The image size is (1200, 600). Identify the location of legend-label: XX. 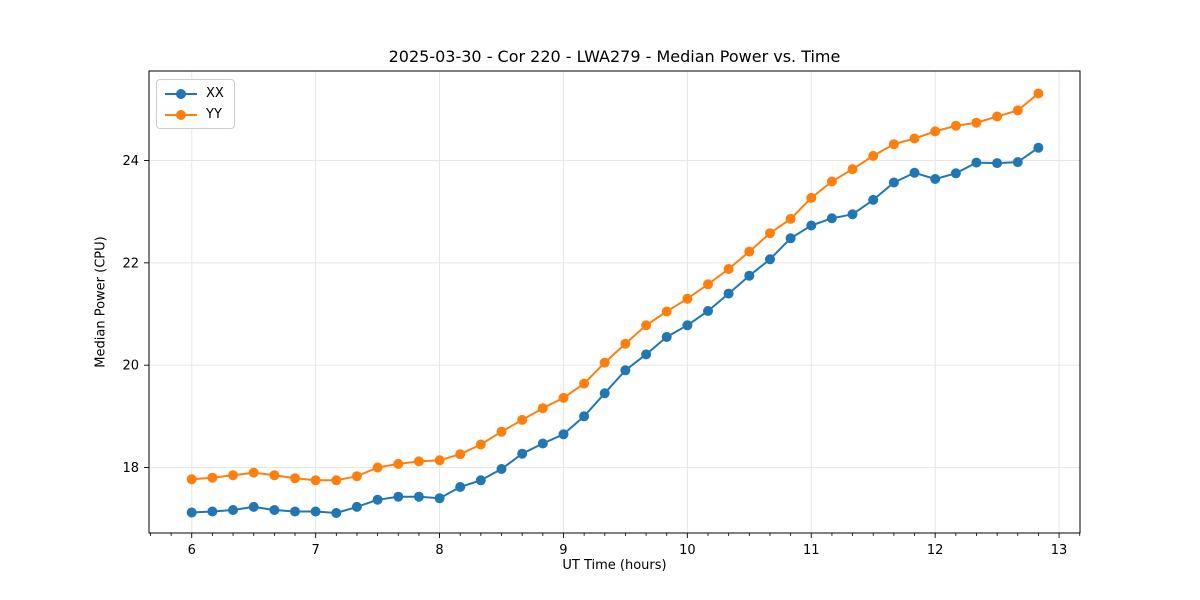
(215, 93).